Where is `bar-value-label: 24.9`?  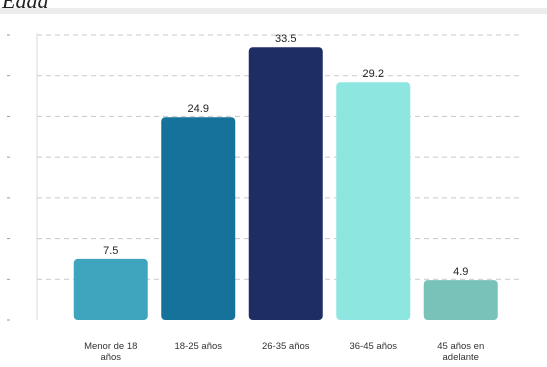
bar-value-label: 24.9 is located at coordinates (198, 109).